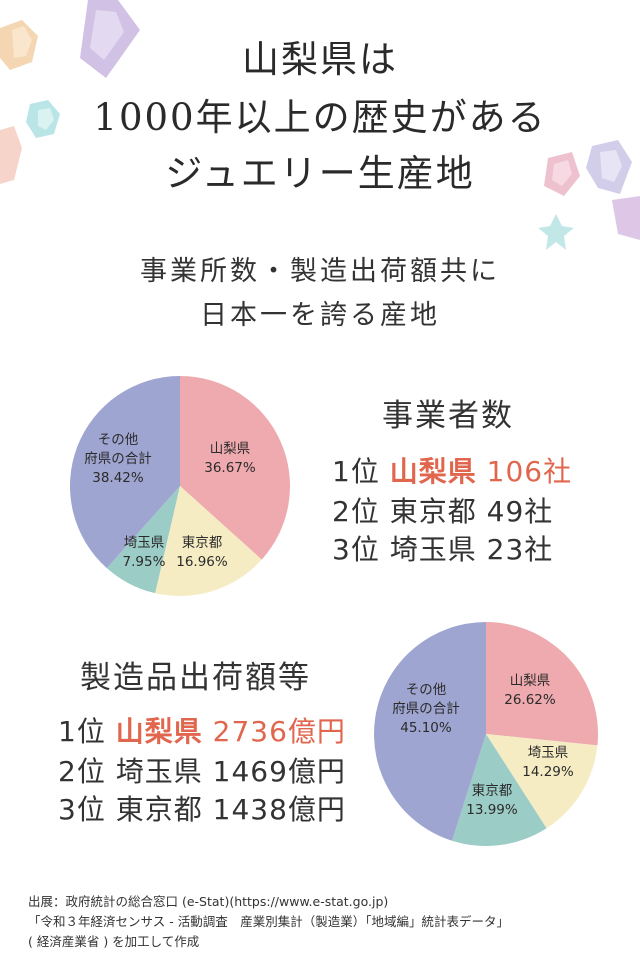  I want to click on title-line-2: 1000年以上の歴史がある, so click(320, 117).